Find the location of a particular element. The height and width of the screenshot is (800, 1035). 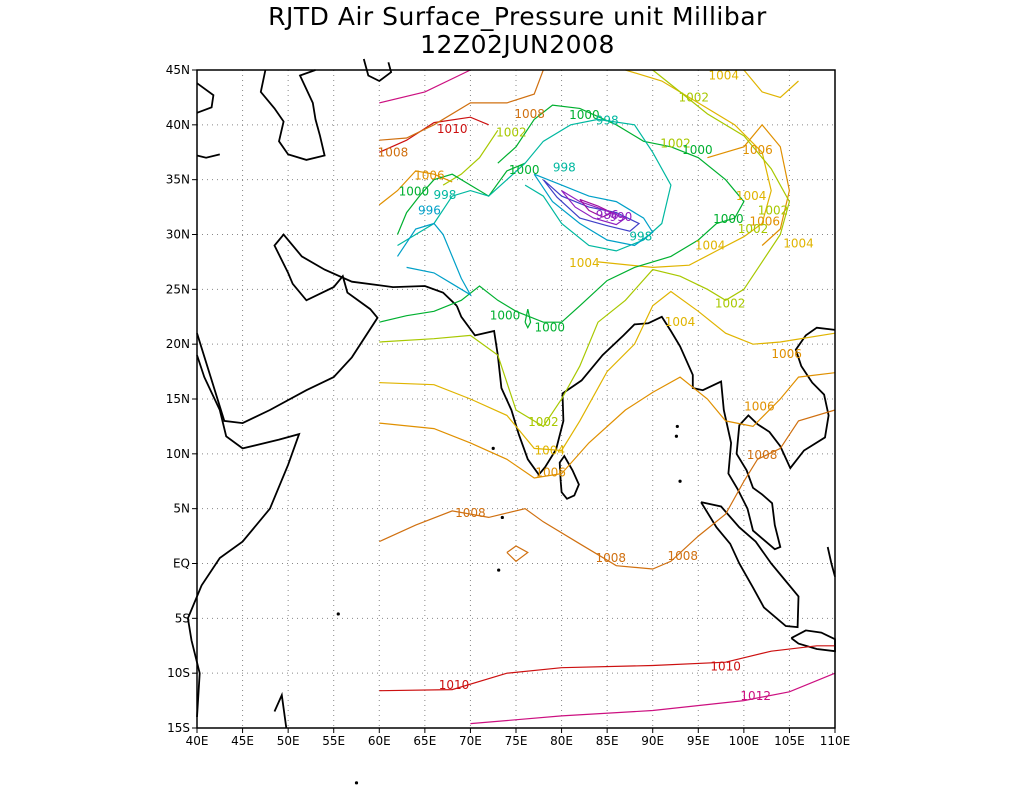

lat-tick-label: 10N is located at coordinates (178, 454).